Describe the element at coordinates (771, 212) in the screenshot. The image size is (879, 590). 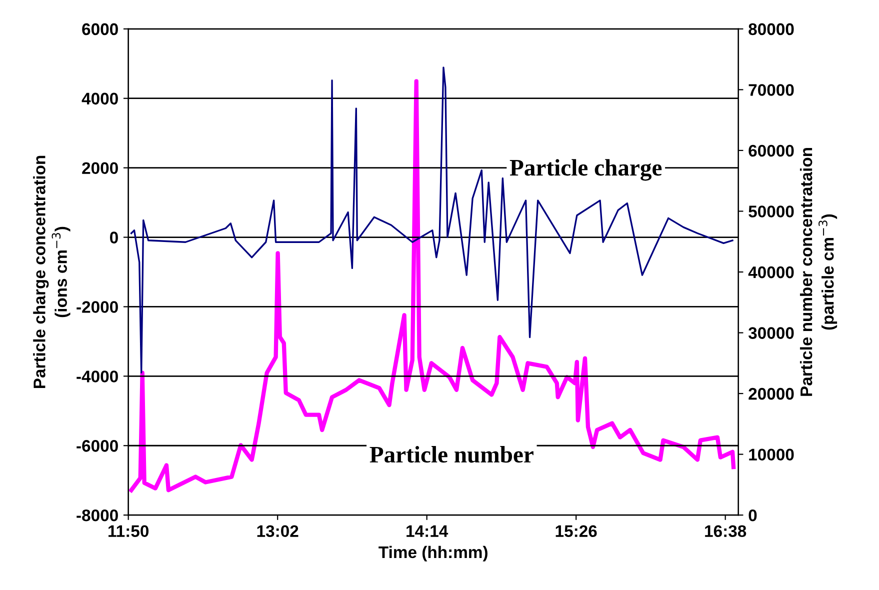
I see `y2-tick-label: 50000` at that location.